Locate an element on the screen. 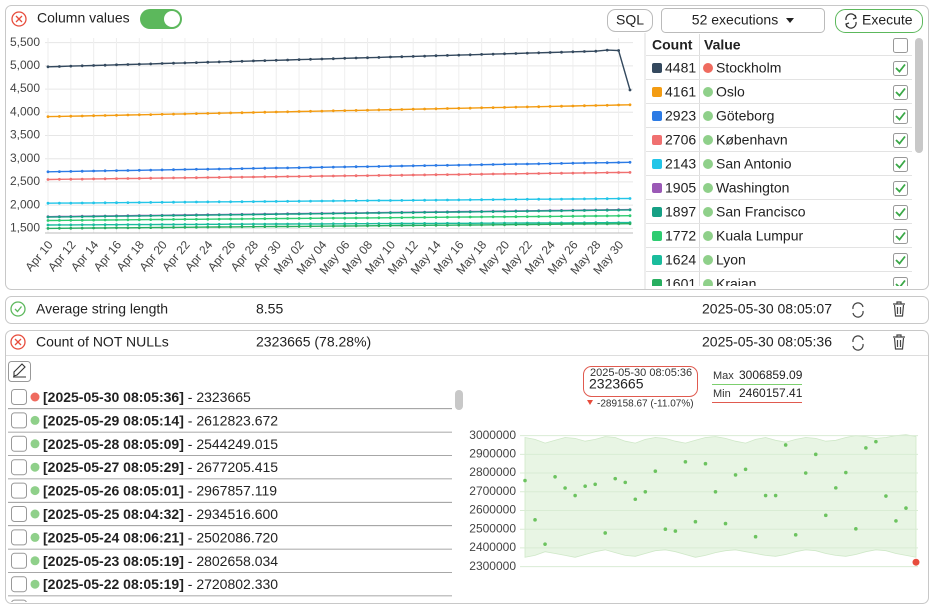 The height and width of the screenshot is (609, 934). history-value: - 2544249.015 is located at coordinates (231, 444).